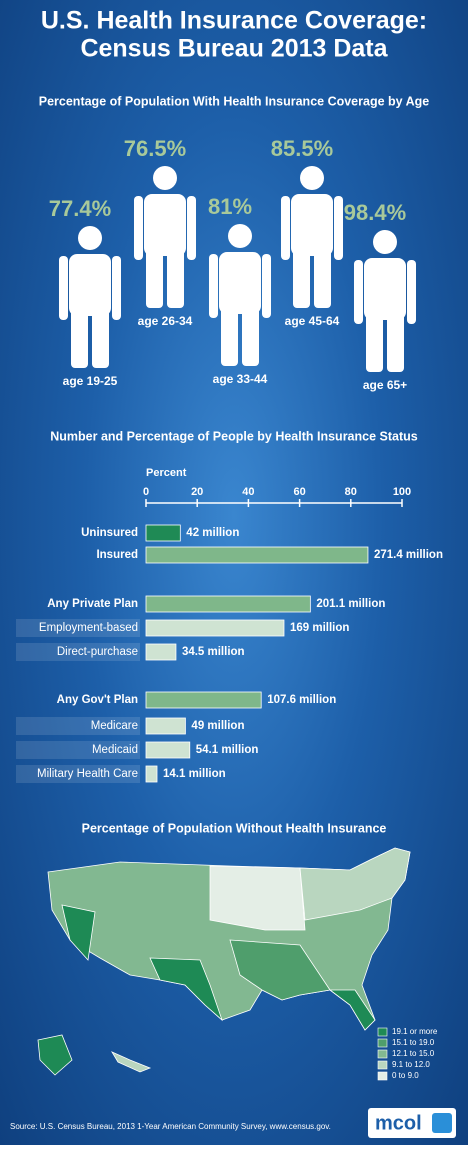 This screenshot has height=1150, width=468. I want to click on count-label: 34.5 million, so click(213, 652).